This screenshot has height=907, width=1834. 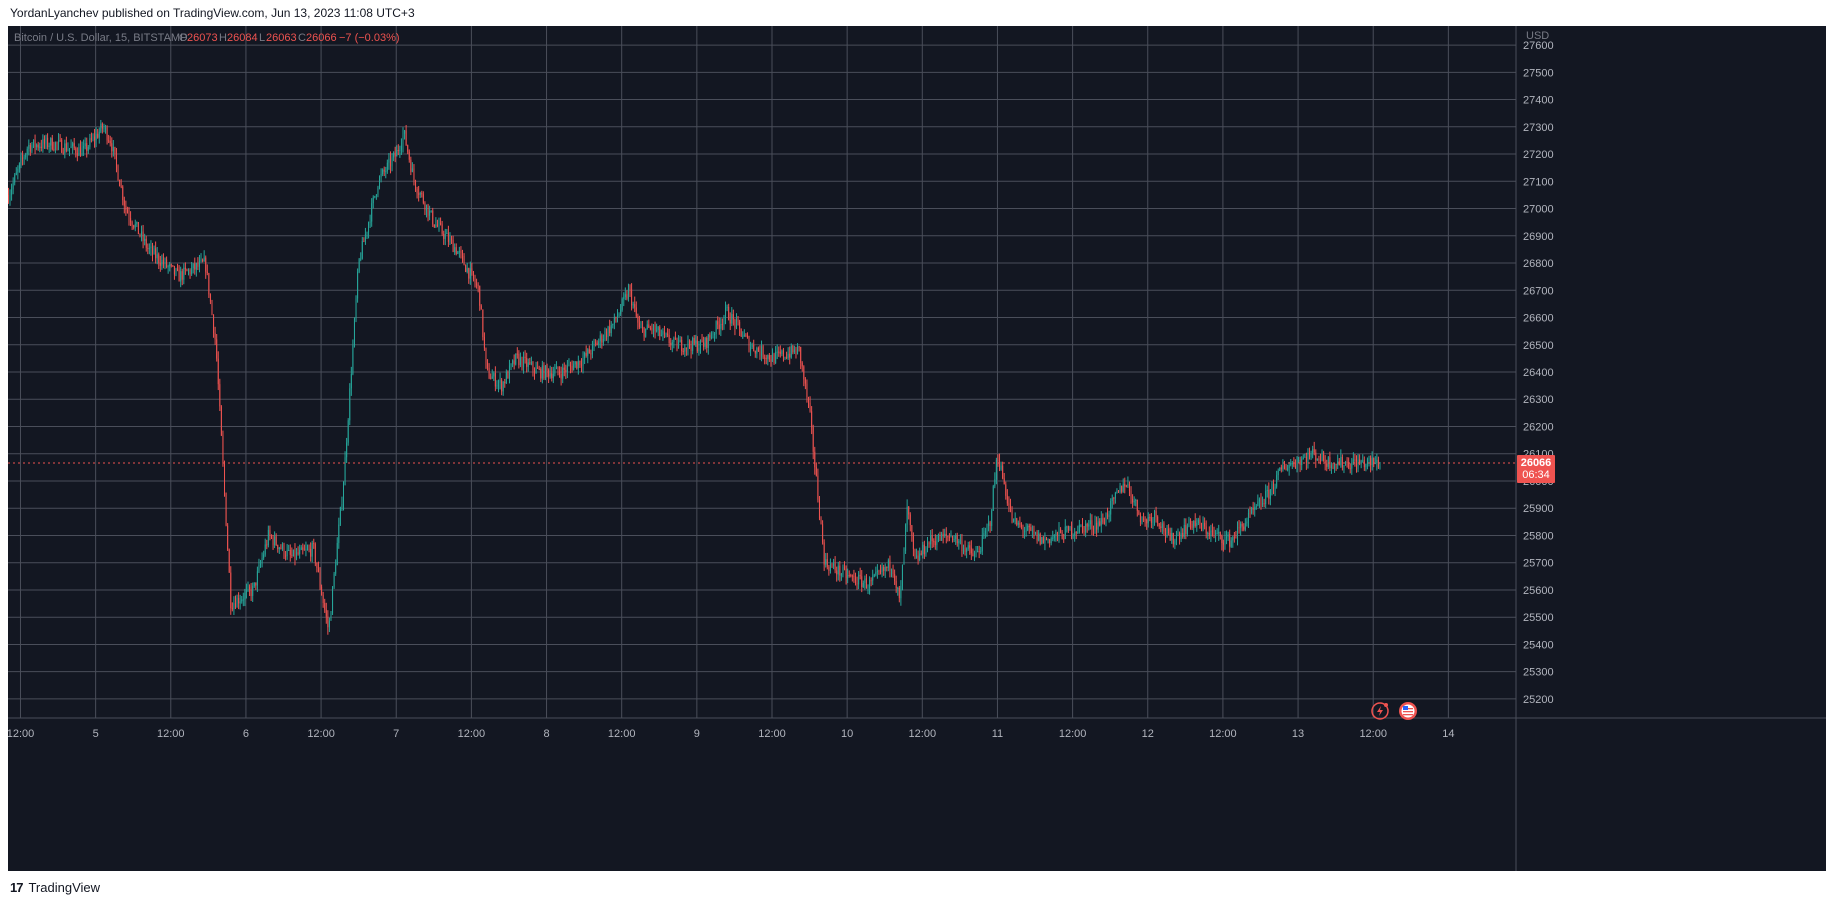 I want to click on lightning-icon, so click(x=1380, y=711).